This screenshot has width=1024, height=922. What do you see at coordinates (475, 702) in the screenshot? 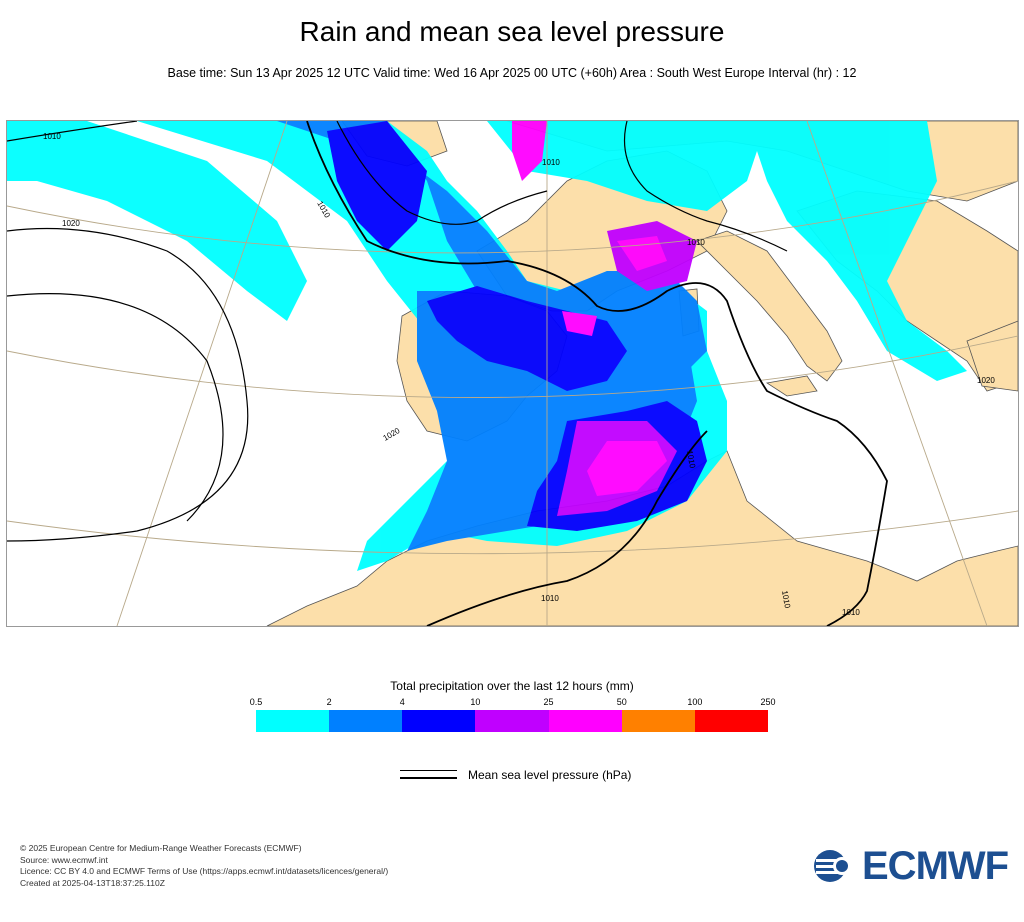
I see `colorbar-tick: 10` at bounding box center [475, 702].